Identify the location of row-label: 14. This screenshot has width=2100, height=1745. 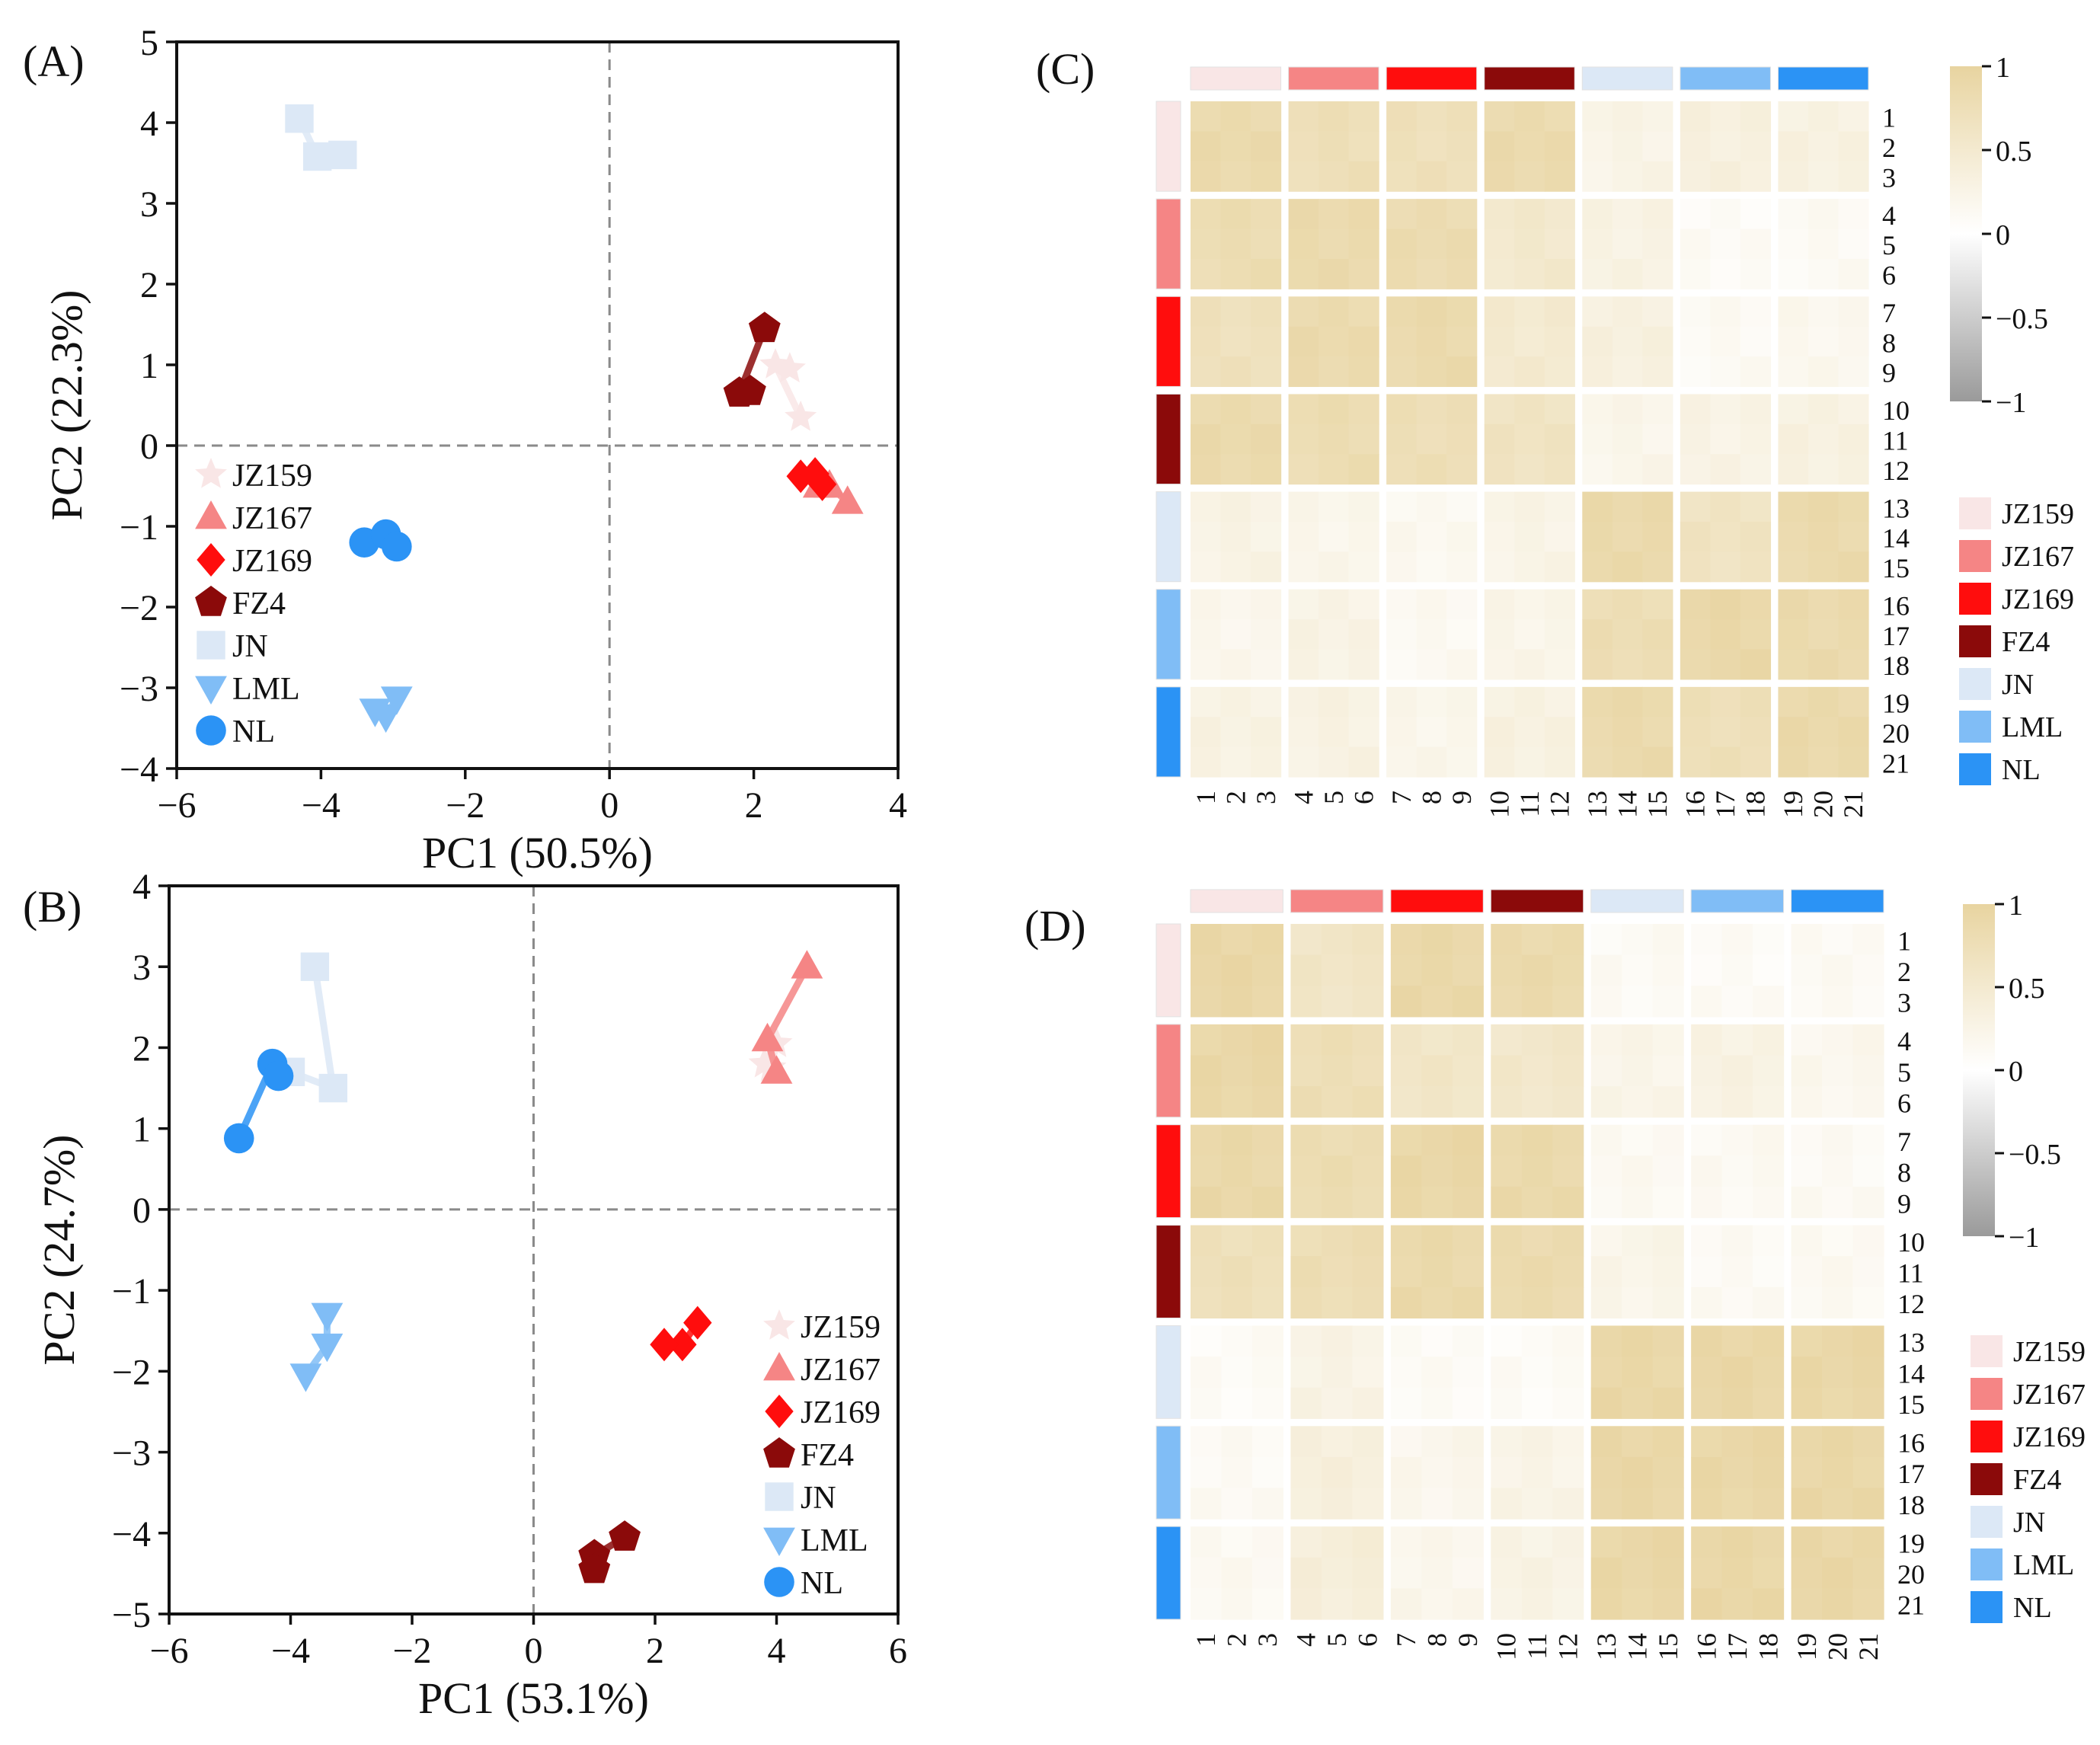
(1896, 538).